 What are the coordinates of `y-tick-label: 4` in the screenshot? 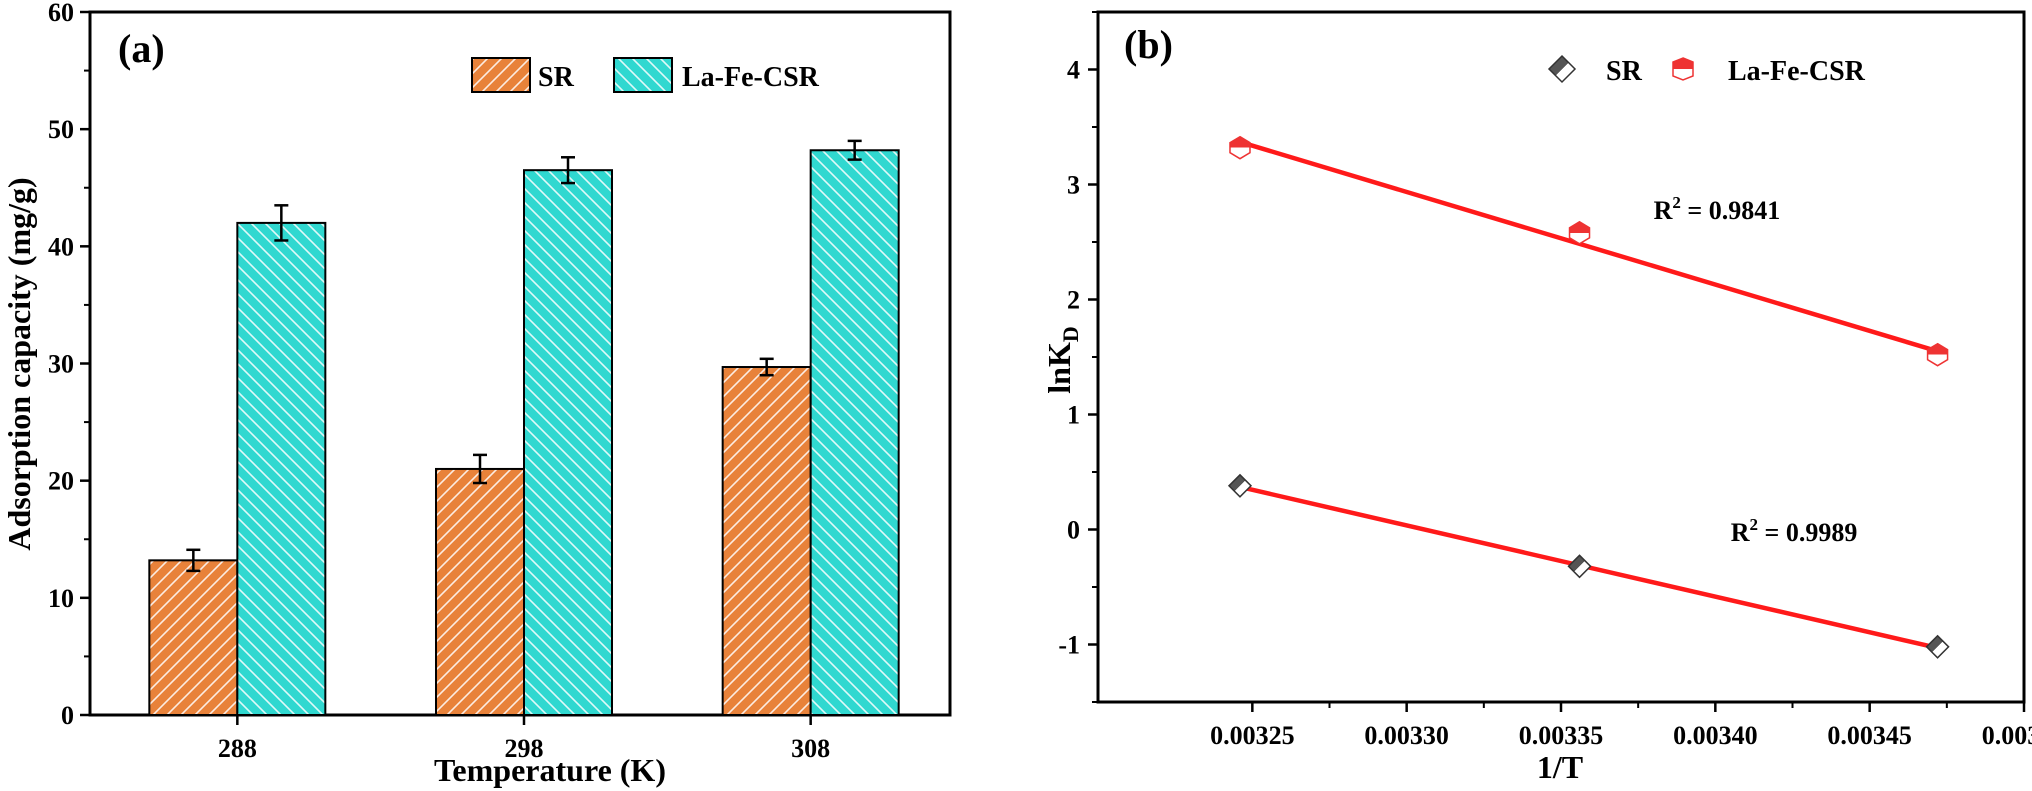 It's located at (1073, 70).